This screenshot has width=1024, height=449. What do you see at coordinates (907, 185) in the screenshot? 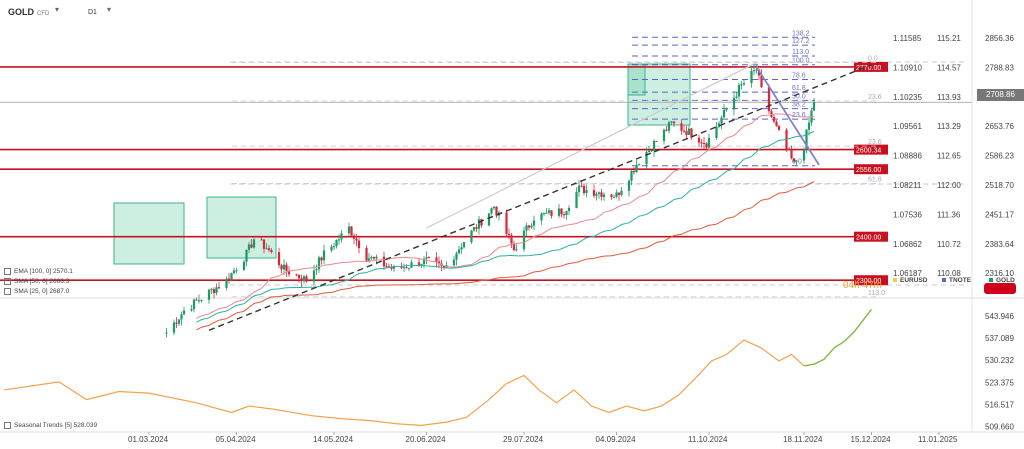
I see `eurusd-tick-label: 1.08211` at bounding box center [907, 185].